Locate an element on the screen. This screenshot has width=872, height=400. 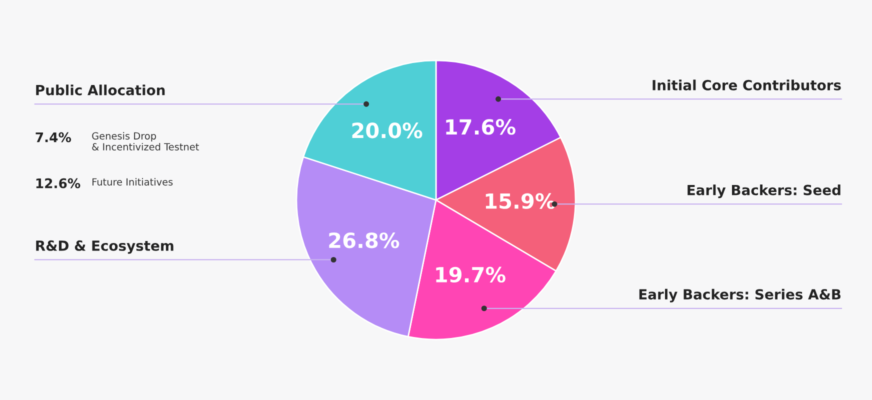
data-label: 15.9% is located at coordinates (521, 201).